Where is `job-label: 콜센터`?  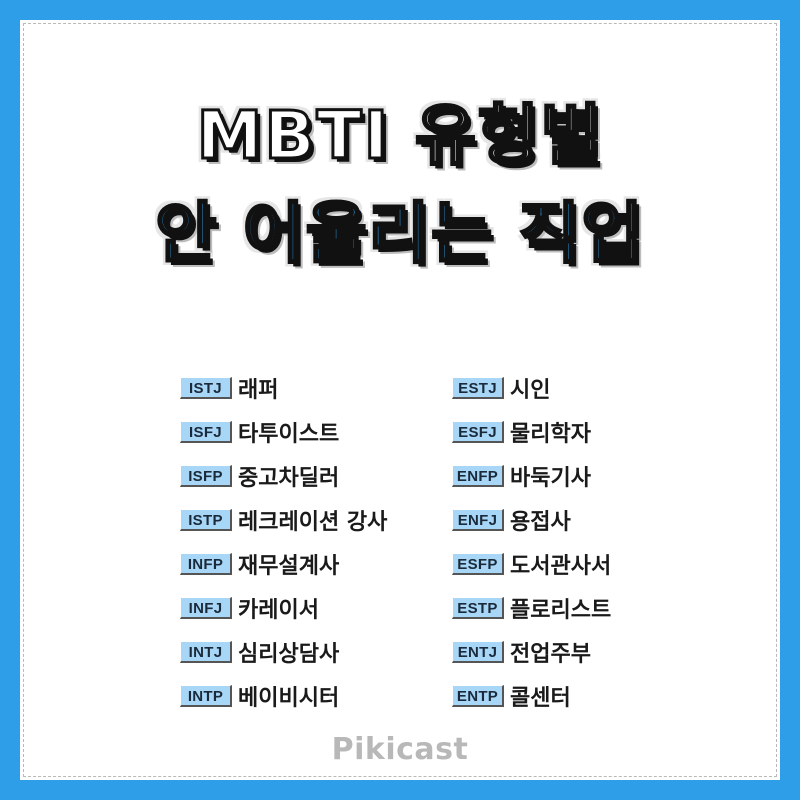
job-label: 콜센터 is located at coordinates (540, 698).